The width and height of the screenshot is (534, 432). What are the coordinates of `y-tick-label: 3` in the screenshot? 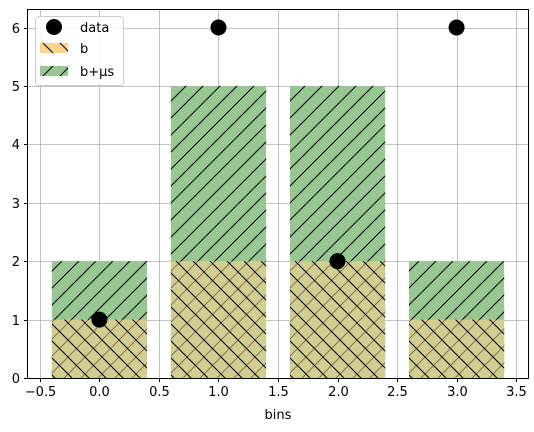 It's located at (16, 204).